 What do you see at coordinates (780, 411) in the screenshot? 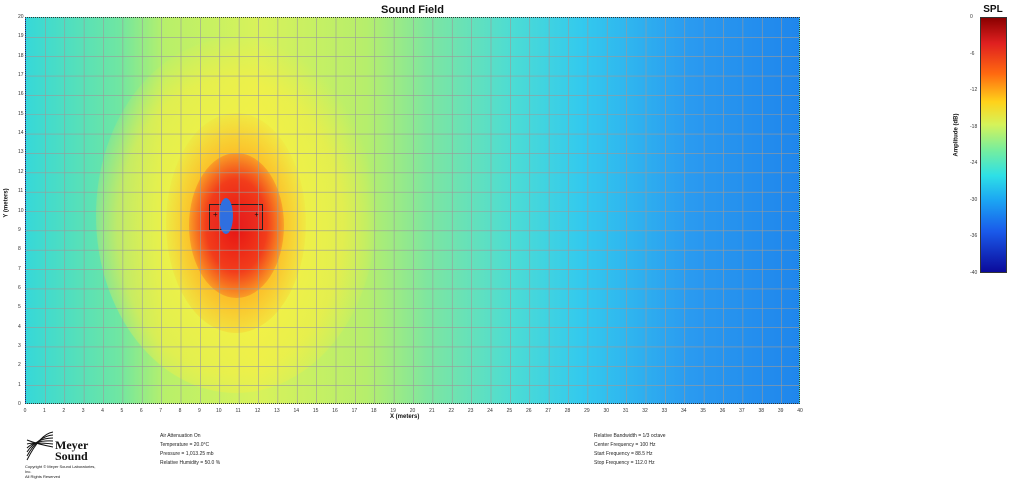
I see `x-tick-label: 39` at bounding box center [780, 411].